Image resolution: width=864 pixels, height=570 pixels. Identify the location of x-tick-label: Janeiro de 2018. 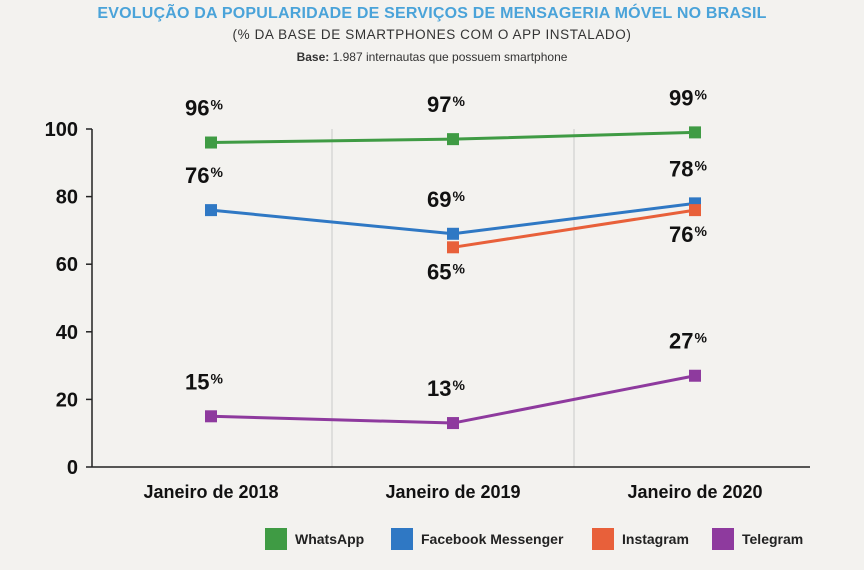
(210, 492).